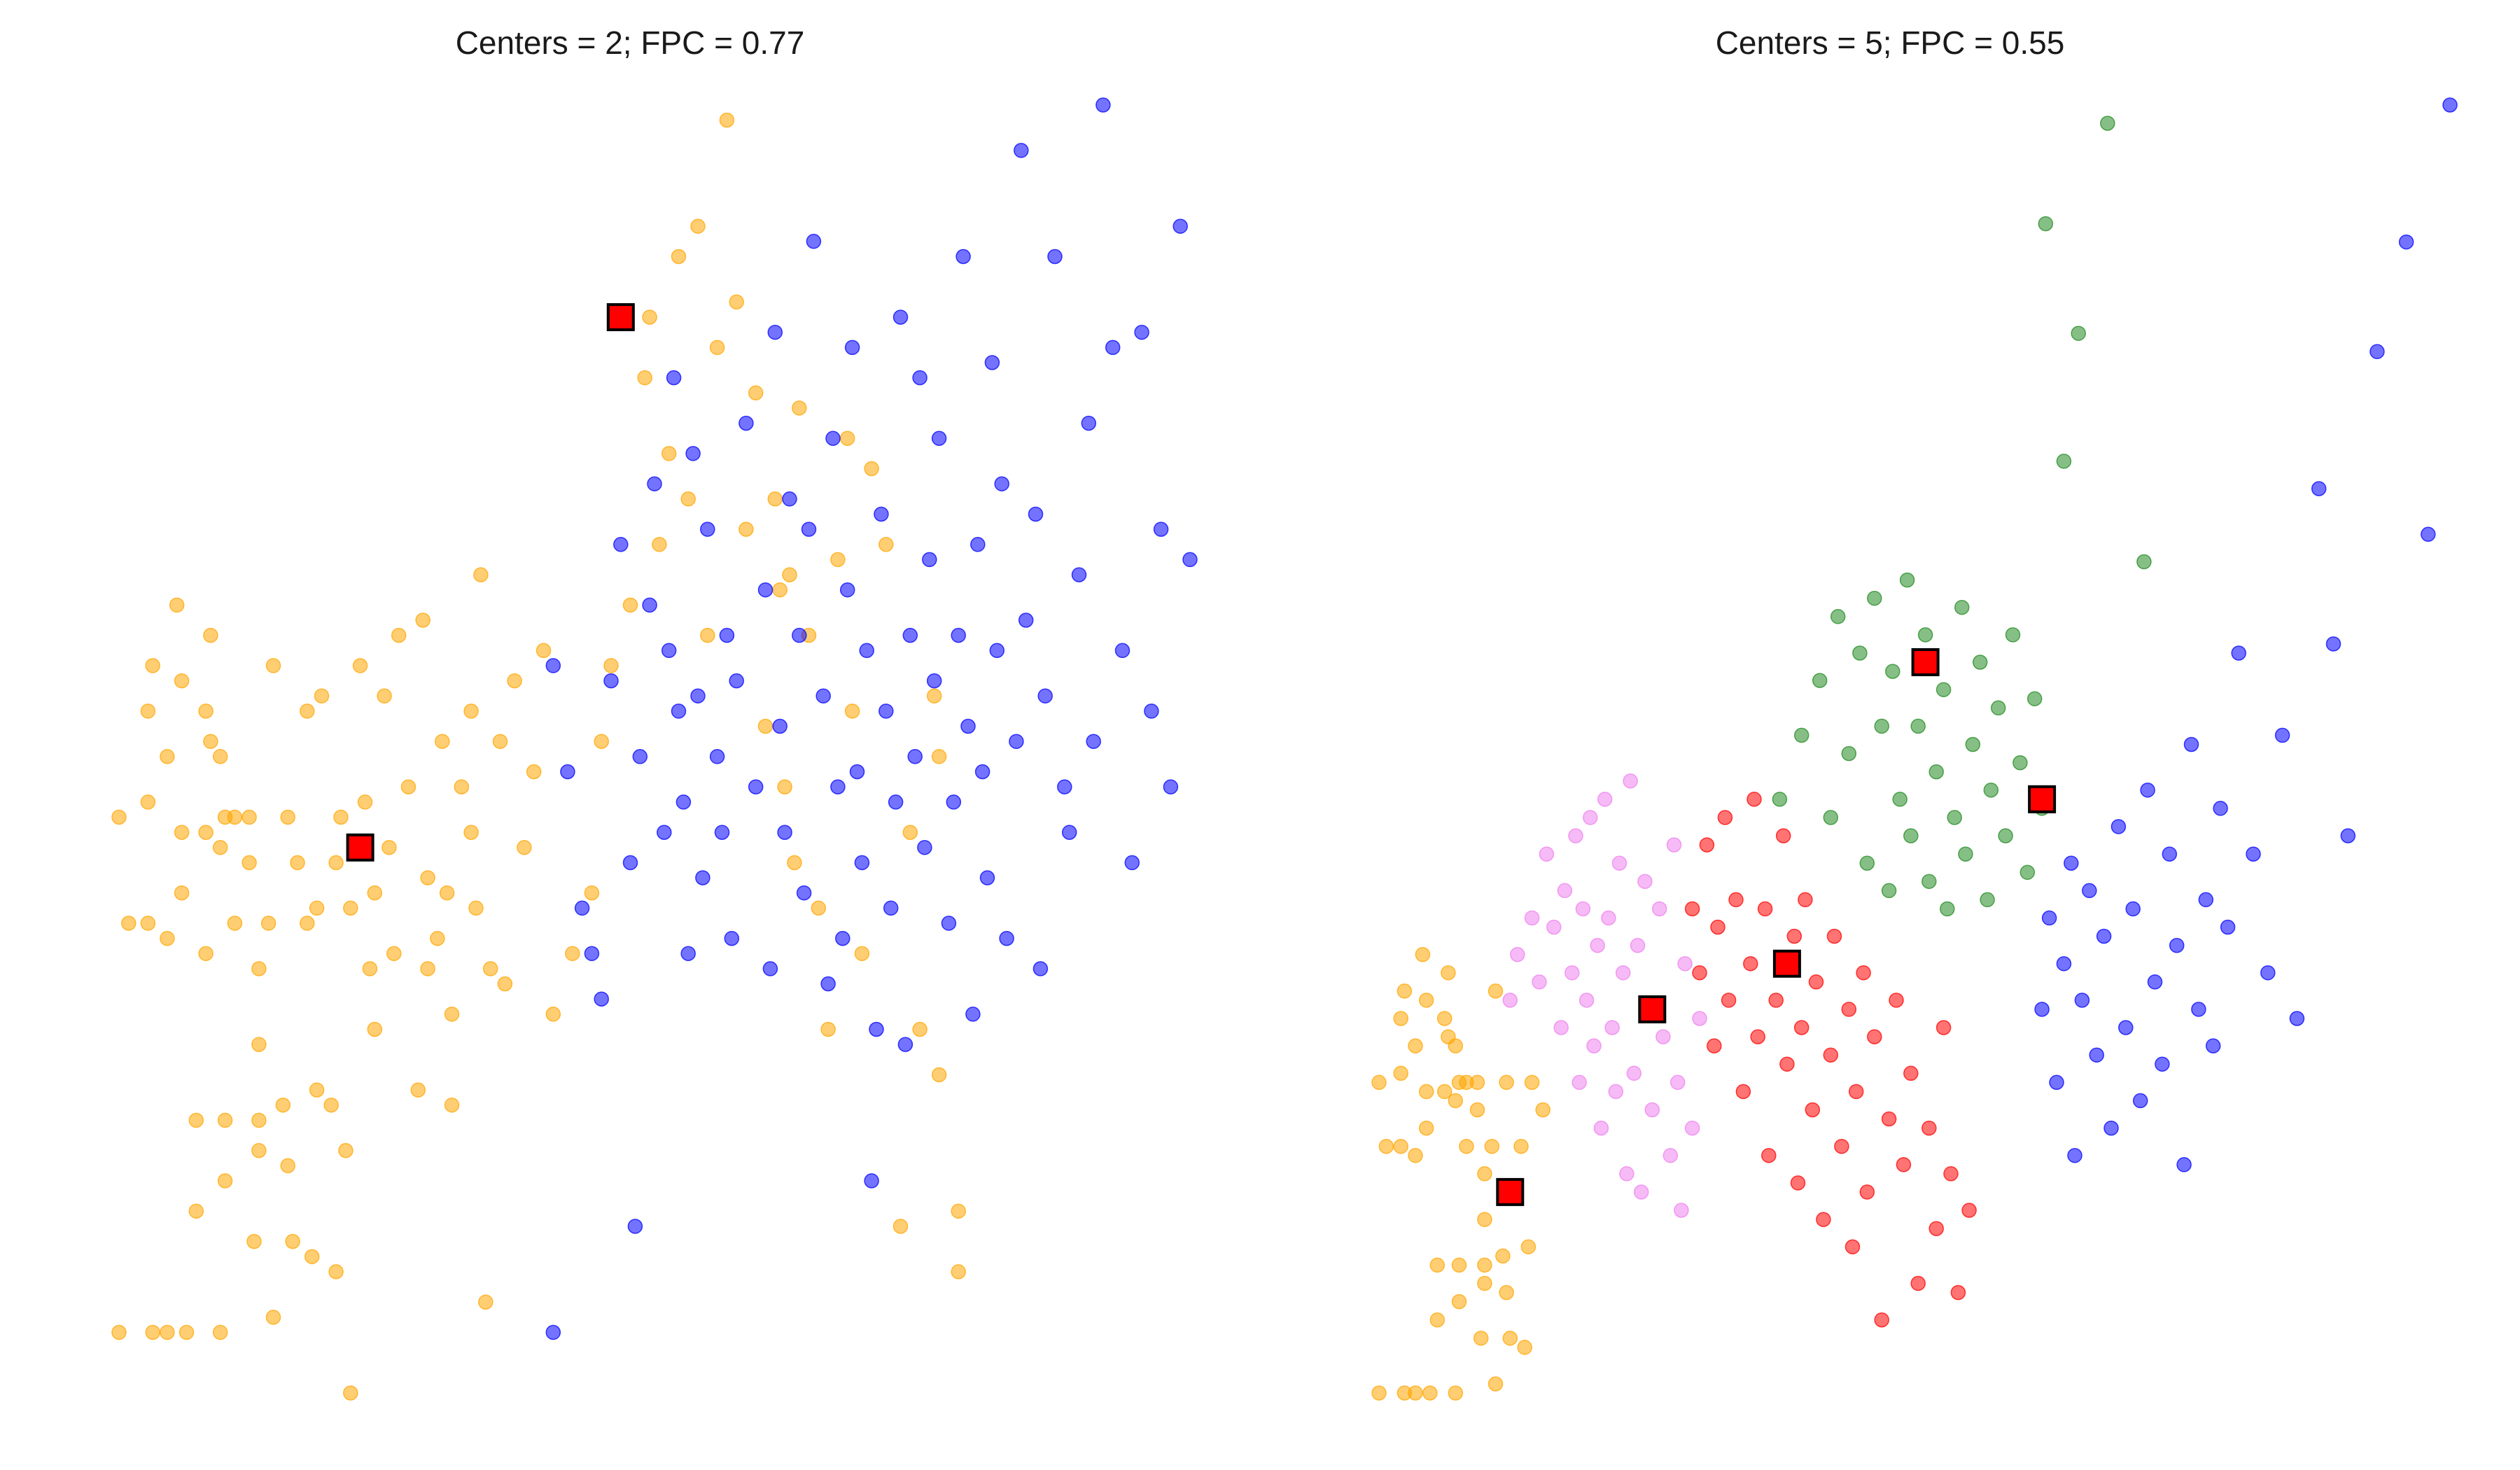 The width and height of the screenshot is (2520, 1470). Describe the element at coordinates (1890, 42) in the screenshot. I see `chart-title-right: Centers = 5; FPC = 0.55` at that location.